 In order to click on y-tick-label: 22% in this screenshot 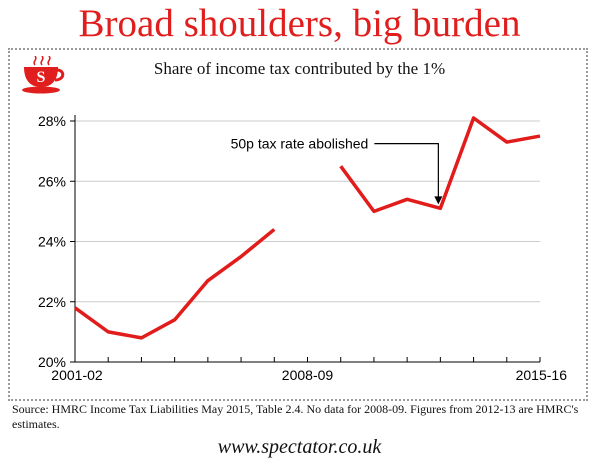, I will do `click(52, 302)`.